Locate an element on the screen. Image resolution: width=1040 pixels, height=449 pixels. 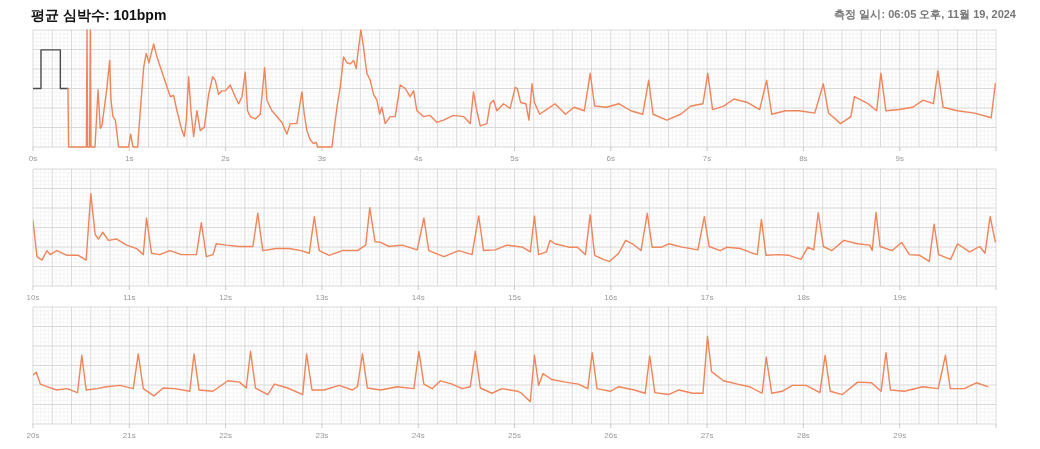
x-tick-label: 7s is located at coordinates (707, 158).